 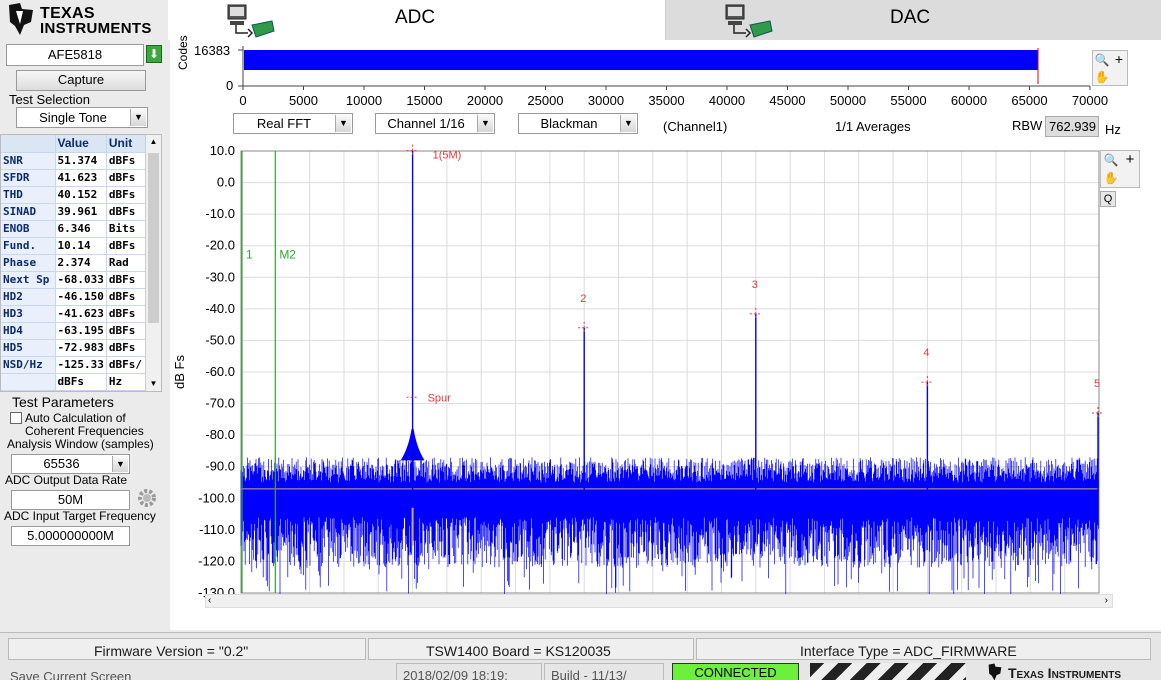 I want to click on metrics-row: SINAD 39.961 dBFs, so click(x=74, y=212).